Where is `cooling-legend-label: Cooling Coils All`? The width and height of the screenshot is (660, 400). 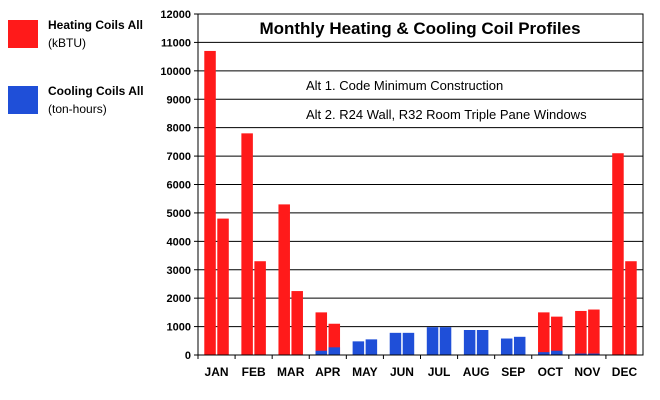
cooling-legend-label: Cooling Coils All is located at coordinates (96, 91).